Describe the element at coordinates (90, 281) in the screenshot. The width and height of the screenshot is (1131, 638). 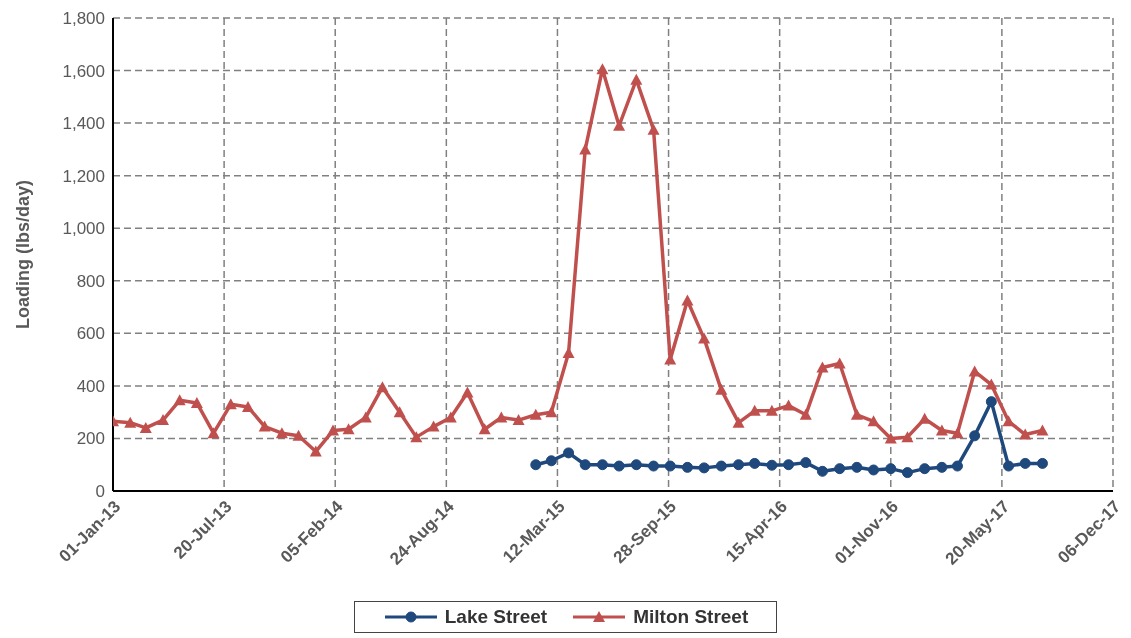
I see `y-tick-label: 800` at that location.